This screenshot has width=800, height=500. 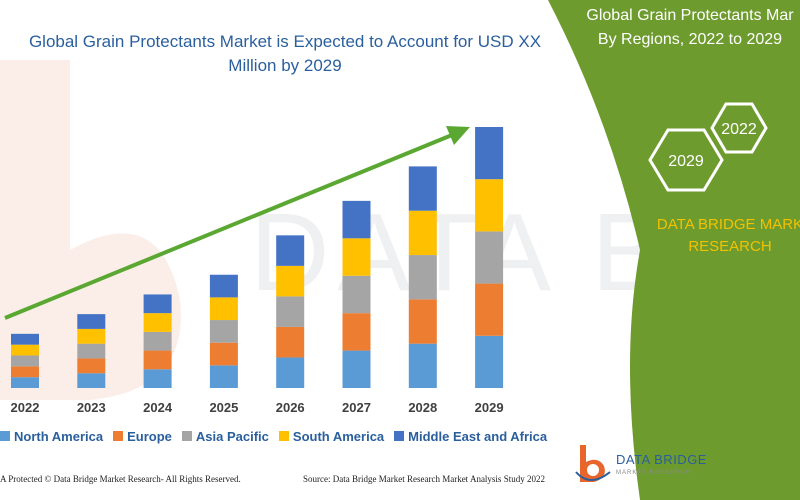 I want to click on hexagon-2022-icon: 2022, so click(x=739, y=128).